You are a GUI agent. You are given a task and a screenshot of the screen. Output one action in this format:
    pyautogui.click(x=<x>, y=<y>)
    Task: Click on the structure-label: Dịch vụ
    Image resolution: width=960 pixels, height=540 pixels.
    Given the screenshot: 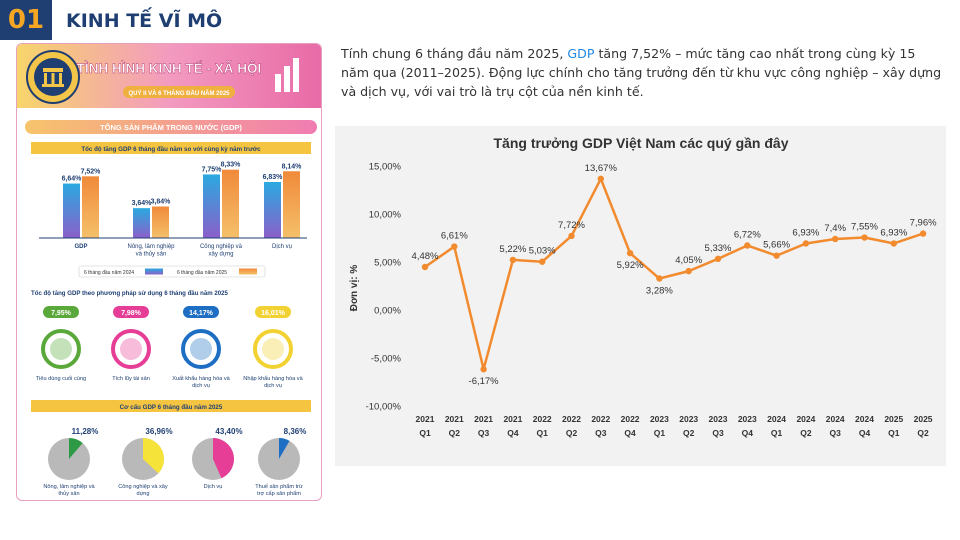 What is the action you would take?
    pyautogui.click(x=213, y=487)
    